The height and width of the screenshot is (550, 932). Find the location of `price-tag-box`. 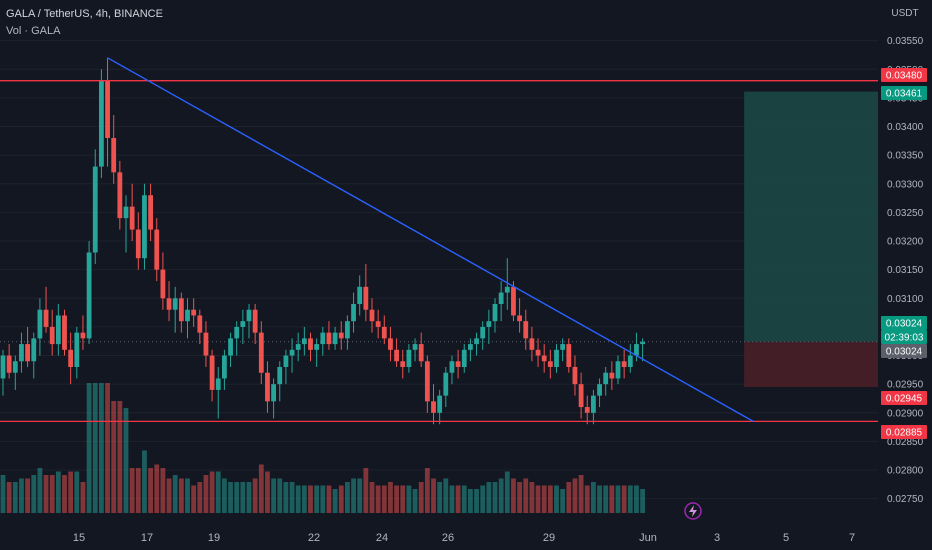

price-tag-box is located at coordinates (904, 432).